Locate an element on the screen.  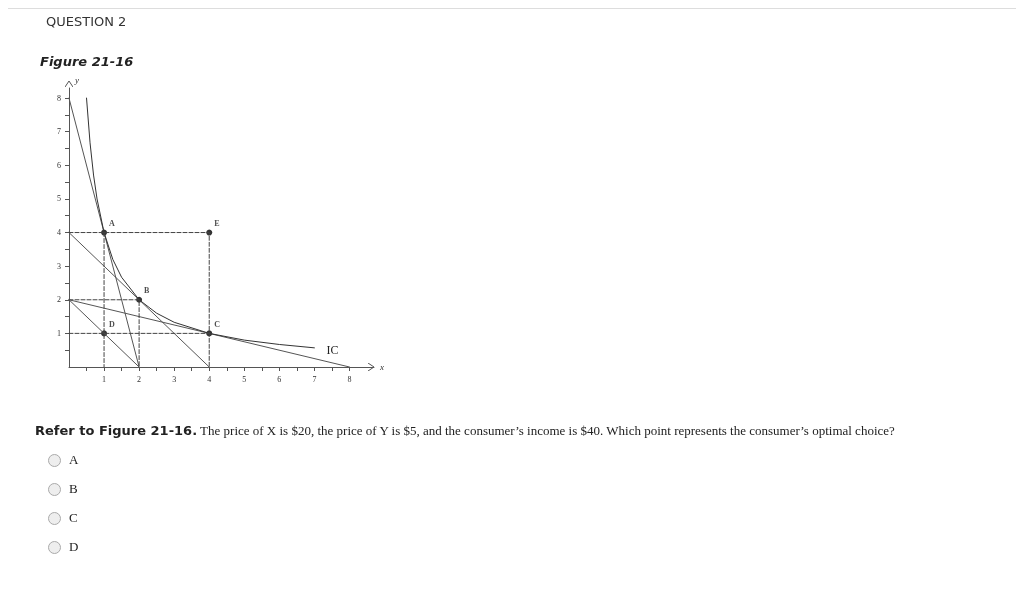
x-tick-label: 2 is located at coordinates (139, 379).